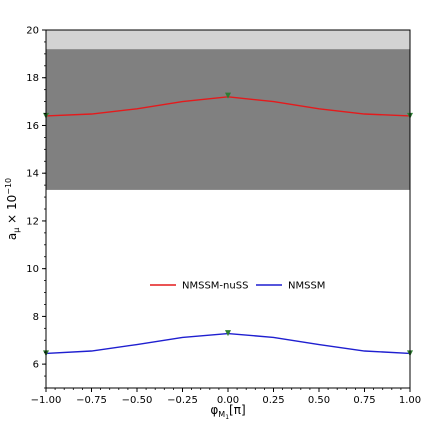  What do you see at coordinates (32, 269) in the screenshot?
I see `y-tick-label: 10` at bounding box center [32, 269].